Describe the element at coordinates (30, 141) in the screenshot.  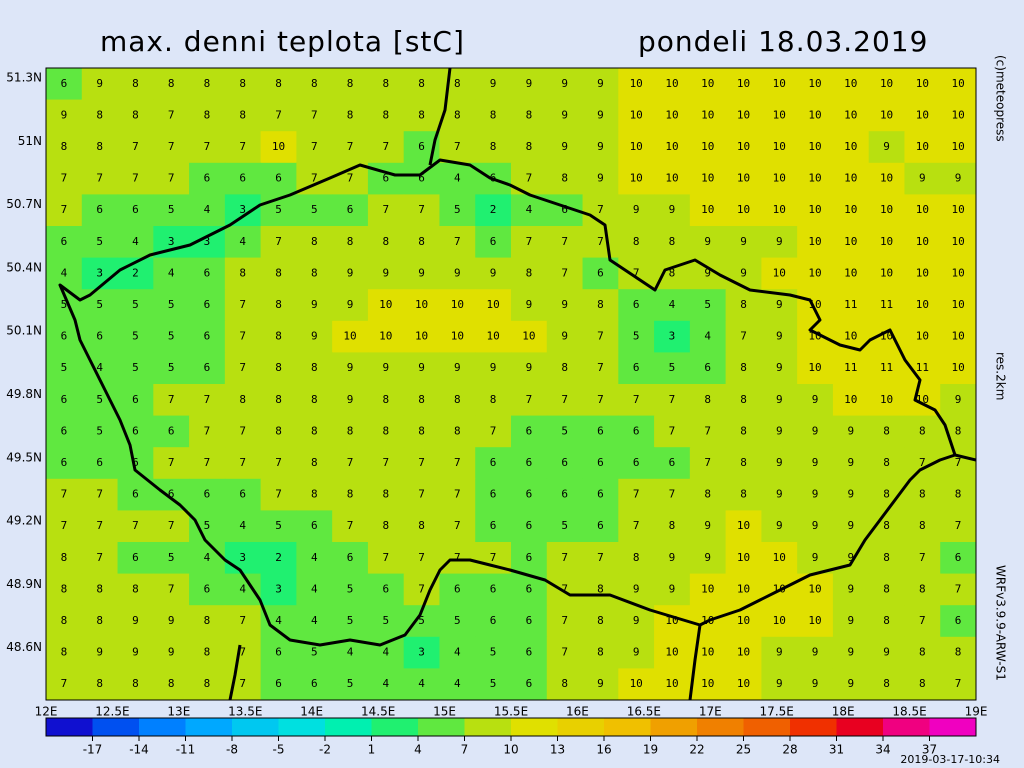
I see `lat-label: 51N` at that location.